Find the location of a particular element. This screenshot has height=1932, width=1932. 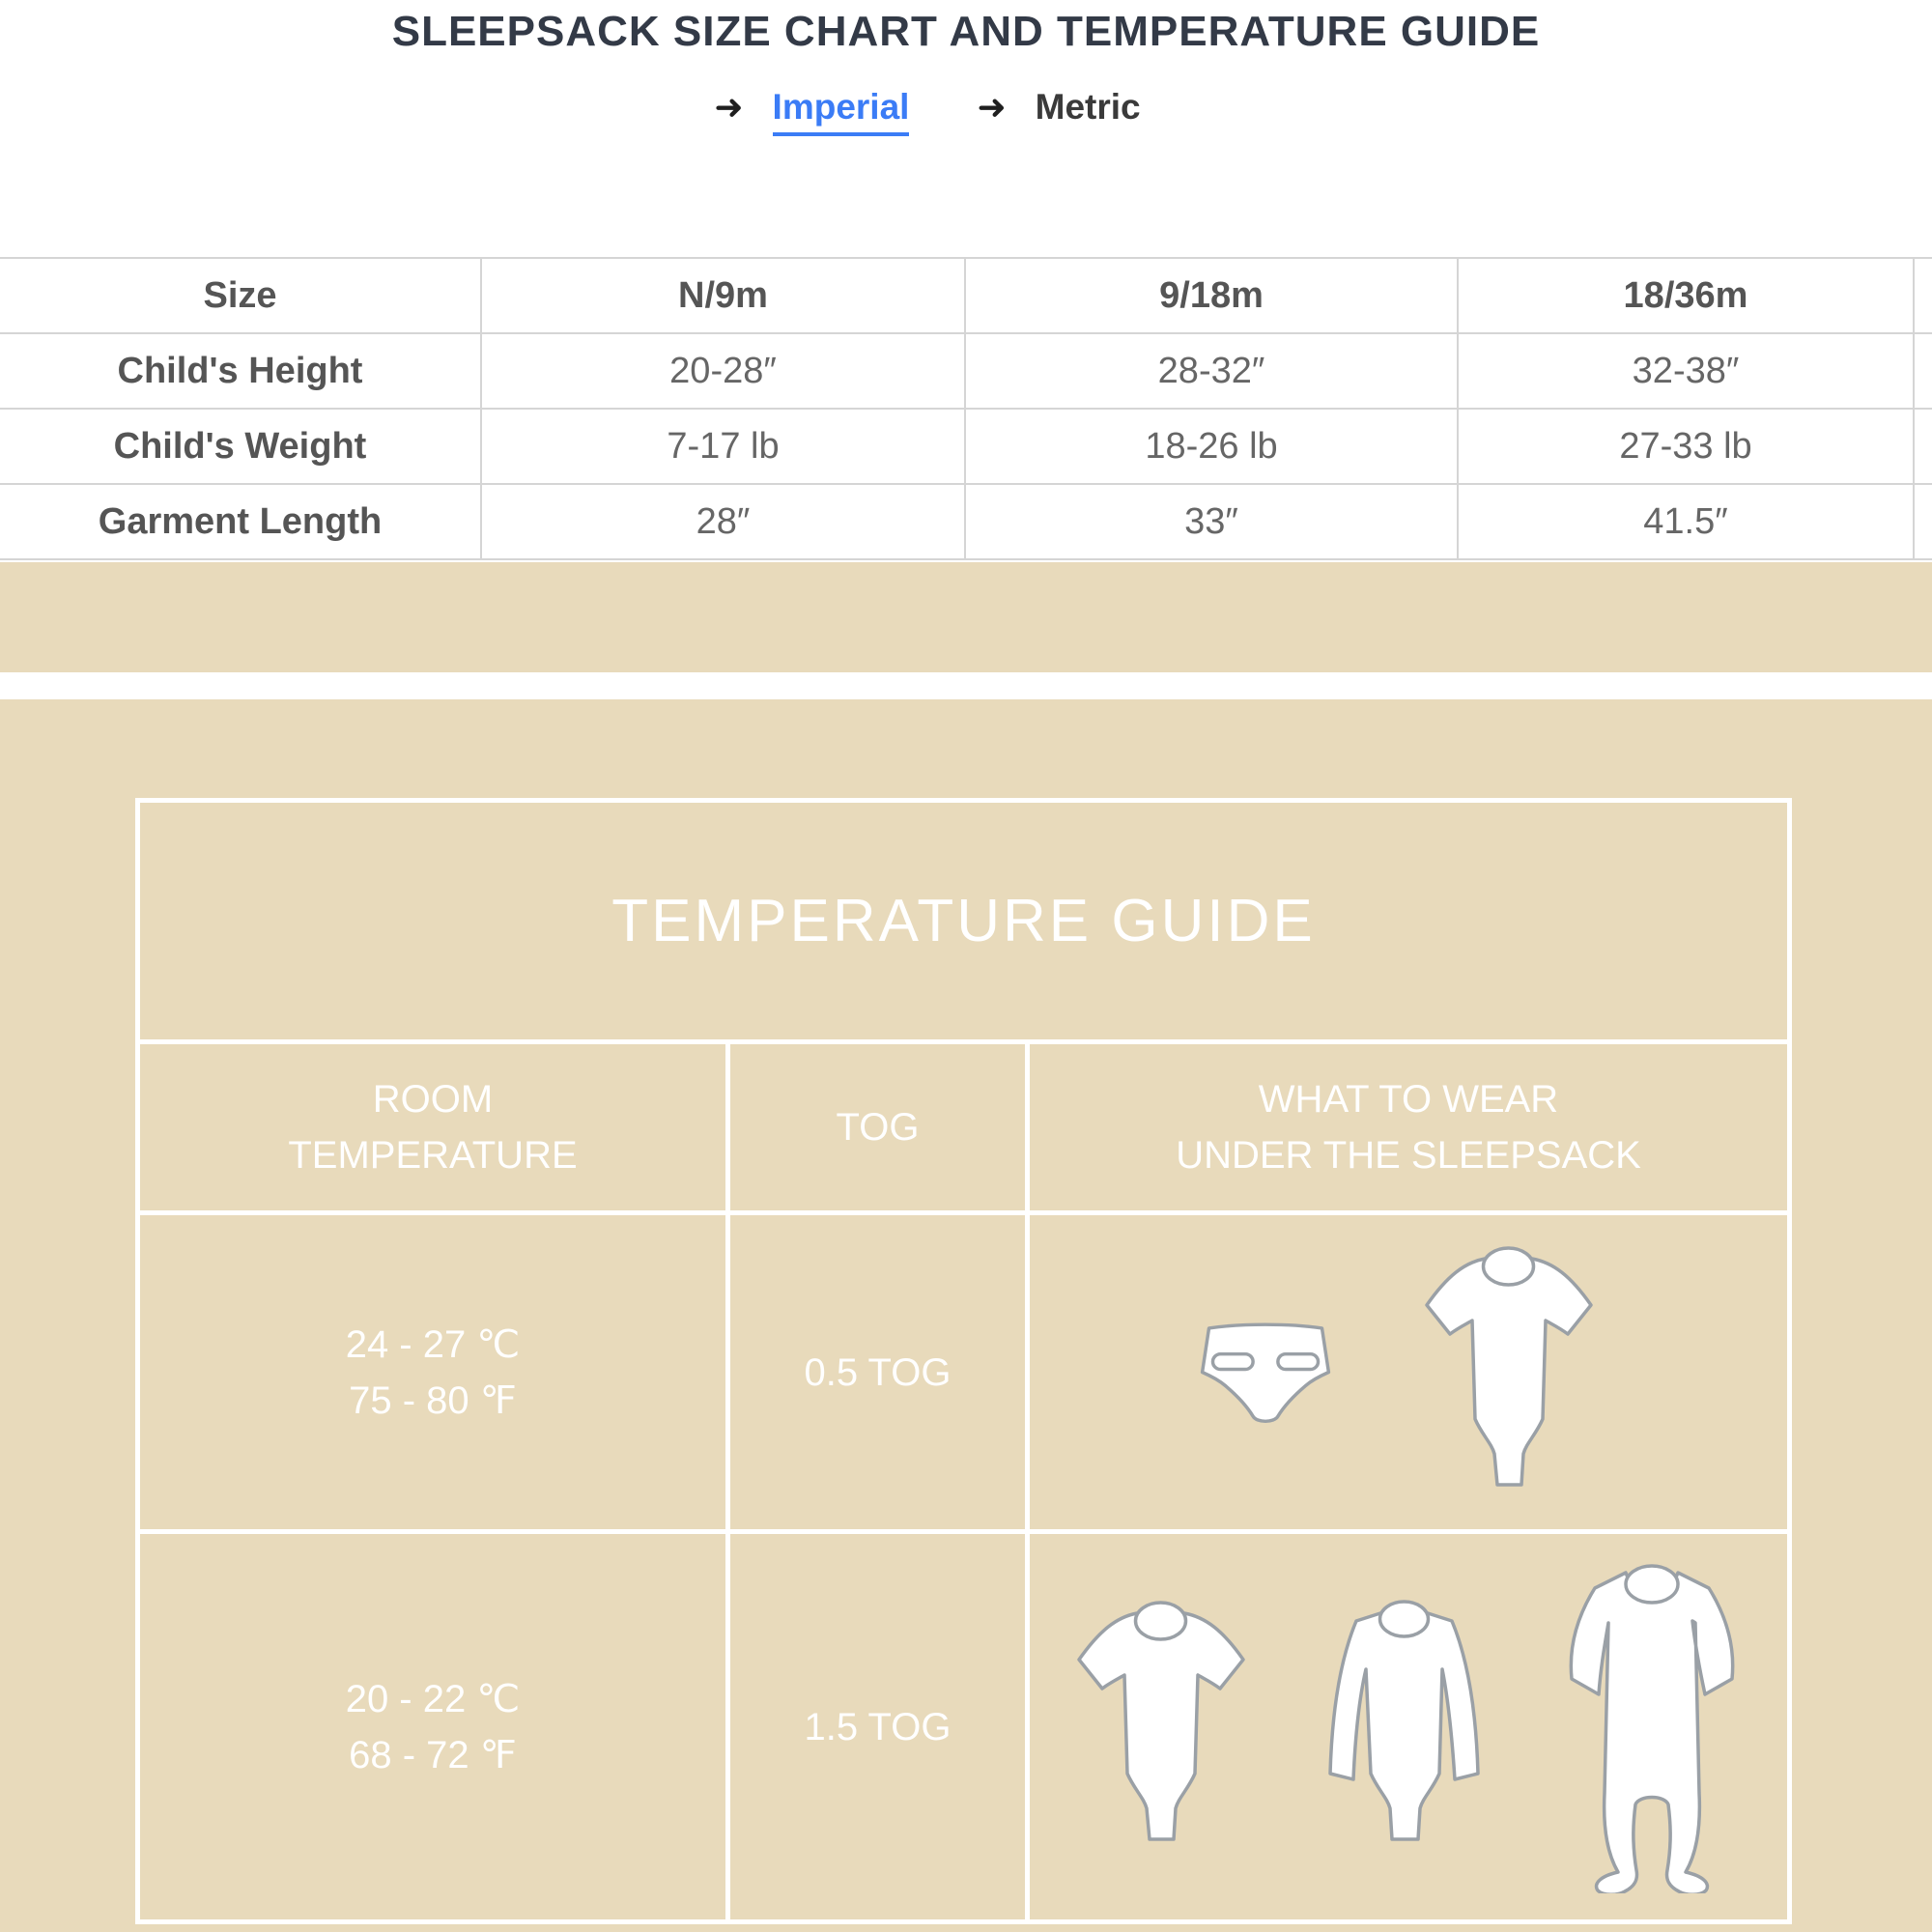

height-n9m: 20-28″ is located at coordinates (722, 371).